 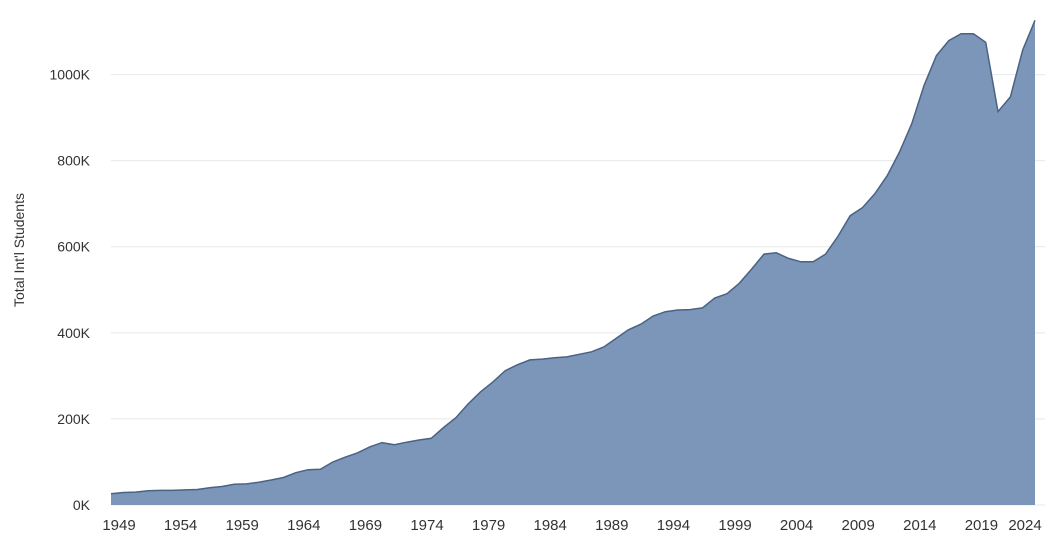 I want to click on y-tick-label: 200K, so click(x=73, y=419).